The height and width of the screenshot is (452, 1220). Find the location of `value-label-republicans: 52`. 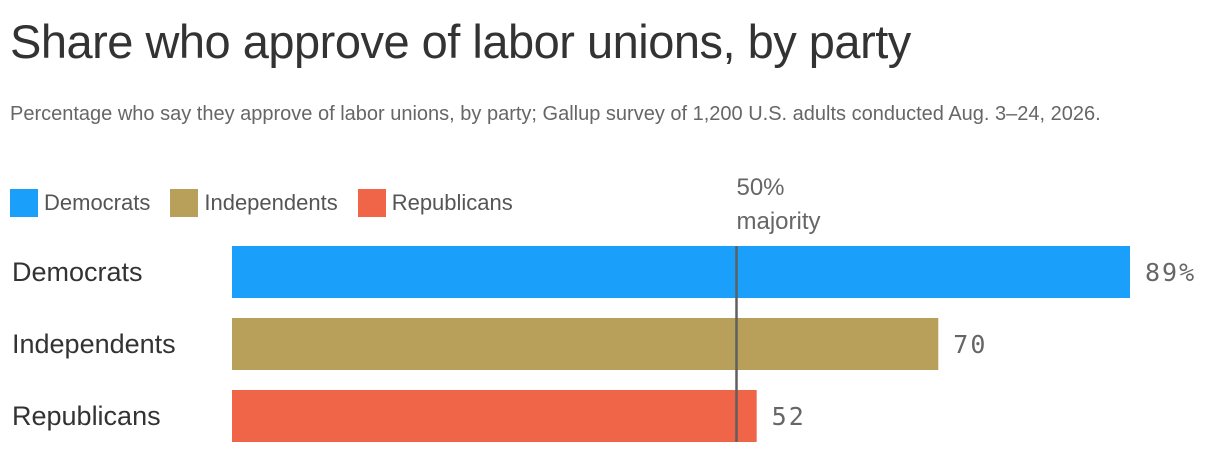

value-label-republicans: 52 is located at coordinates (789, 416).